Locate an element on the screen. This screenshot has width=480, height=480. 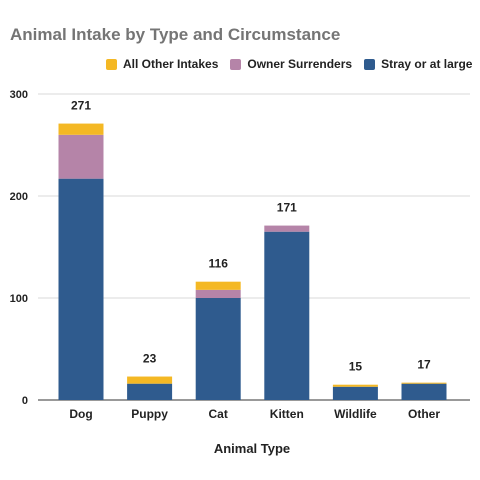
x-tick-label: Puppy is located at coordinates (149, 414).